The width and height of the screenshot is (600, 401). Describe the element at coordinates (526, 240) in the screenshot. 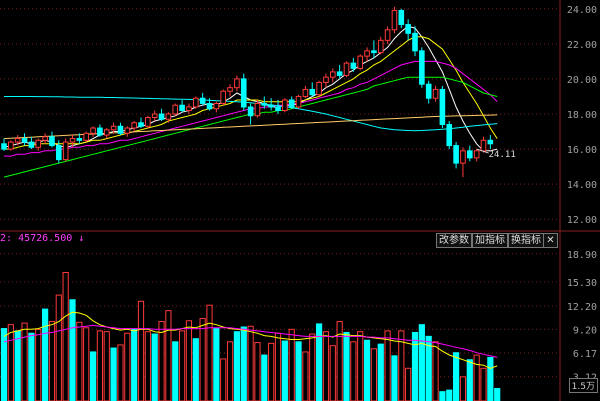

I see `switch-indicator-button: 换指标` at that location.